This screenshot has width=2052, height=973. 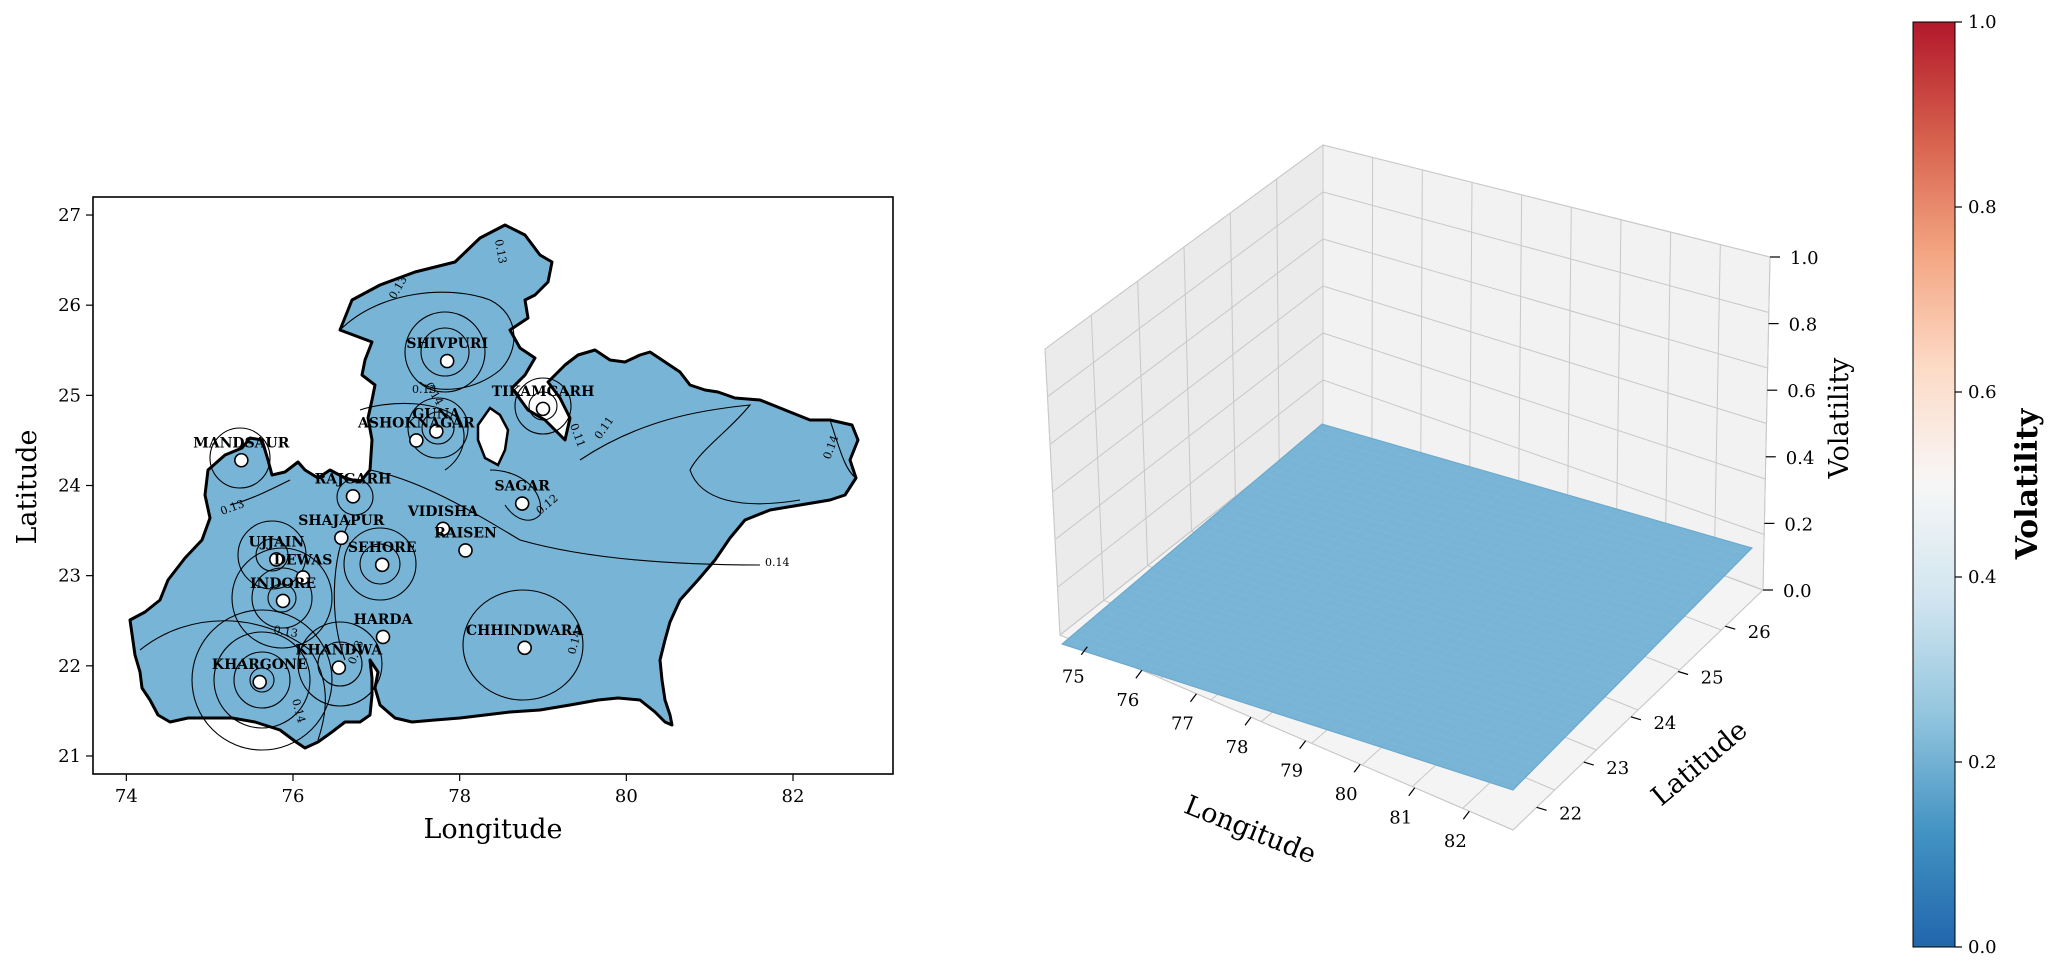 What do you see at coordinates (1934, 484) in the screenshot?
I see `colorbar-gradient` at bounding box center [1934, 484].